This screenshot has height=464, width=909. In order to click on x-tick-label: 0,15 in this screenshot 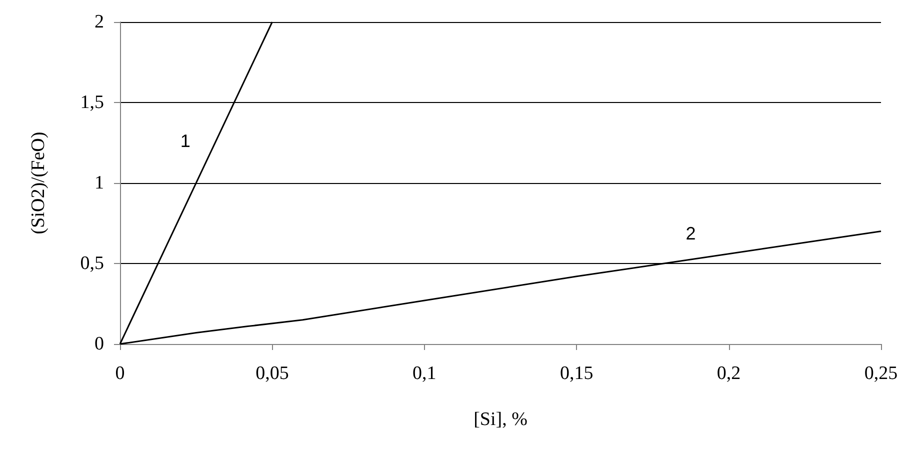, I will do `click(577, 373)`.